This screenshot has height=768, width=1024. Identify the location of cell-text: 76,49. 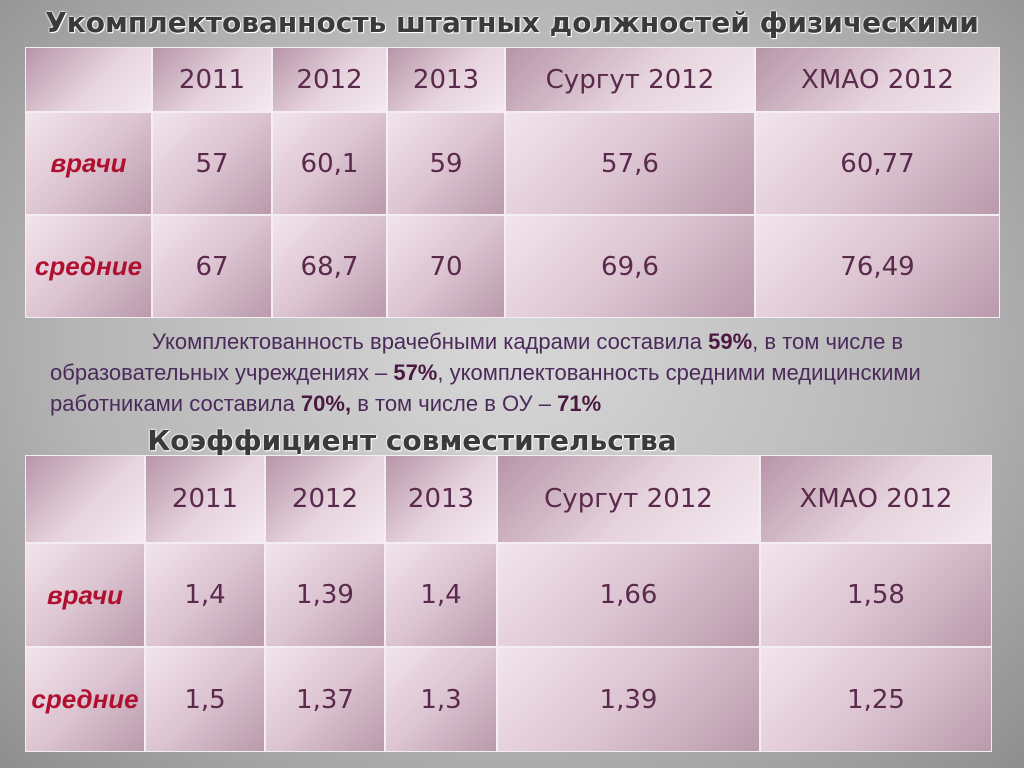
(877, 266).